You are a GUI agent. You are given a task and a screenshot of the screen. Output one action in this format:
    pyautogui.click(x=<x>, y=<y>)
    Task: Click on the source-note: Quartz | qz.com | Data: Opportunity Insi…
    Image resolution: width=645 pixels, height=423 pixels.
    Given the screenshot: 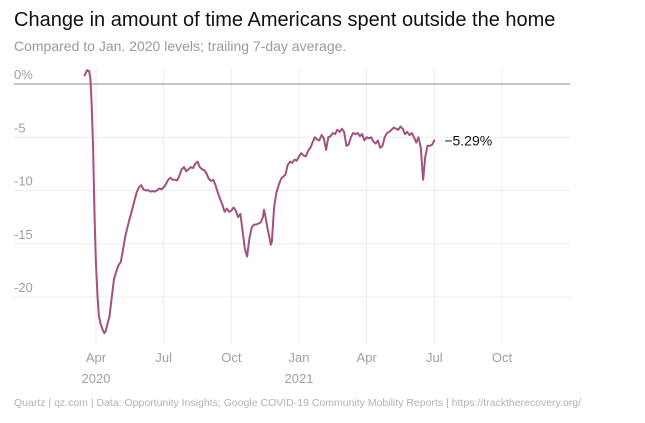 What is the action you would take?
    pyautogui.click(x=298, y=403)
    